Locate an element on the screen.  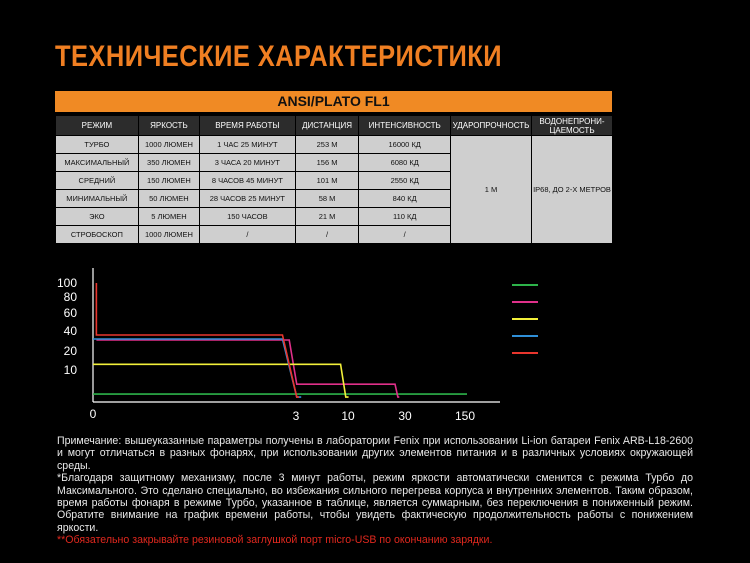
y-tick-label: 20 is located at coordinates (71, 351).